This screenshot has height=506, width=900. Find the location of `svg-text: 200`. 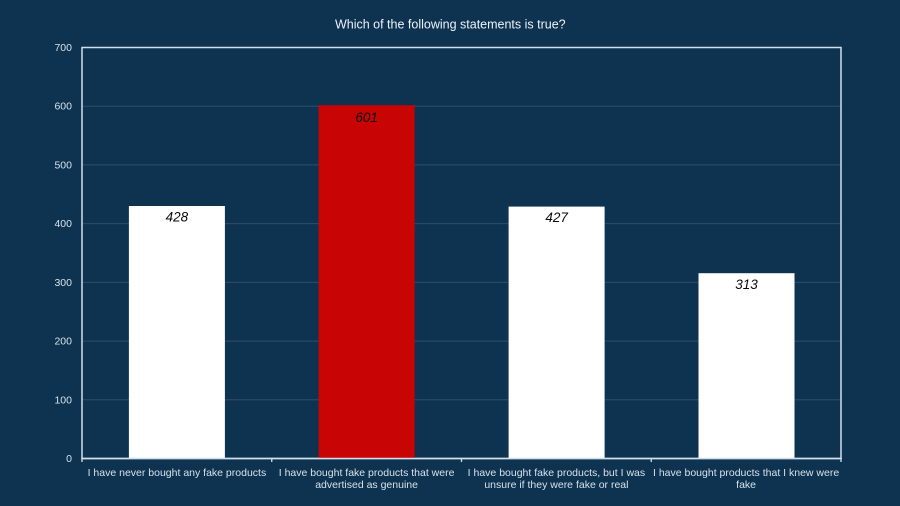

svg-text: 200 is located at coordinates (63, 342).